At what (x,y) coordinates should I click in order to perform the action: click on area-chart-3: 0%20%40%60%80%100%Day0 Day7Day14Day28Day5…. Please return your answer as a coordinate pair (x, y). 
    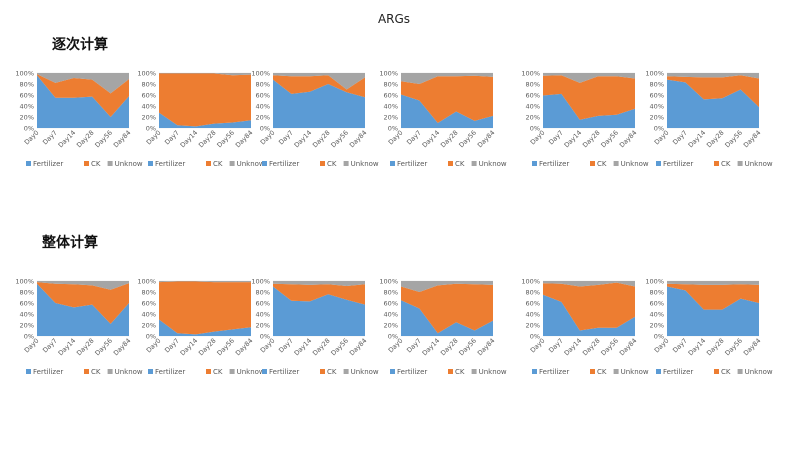
    Looking at the image, I should click on (315, 118).